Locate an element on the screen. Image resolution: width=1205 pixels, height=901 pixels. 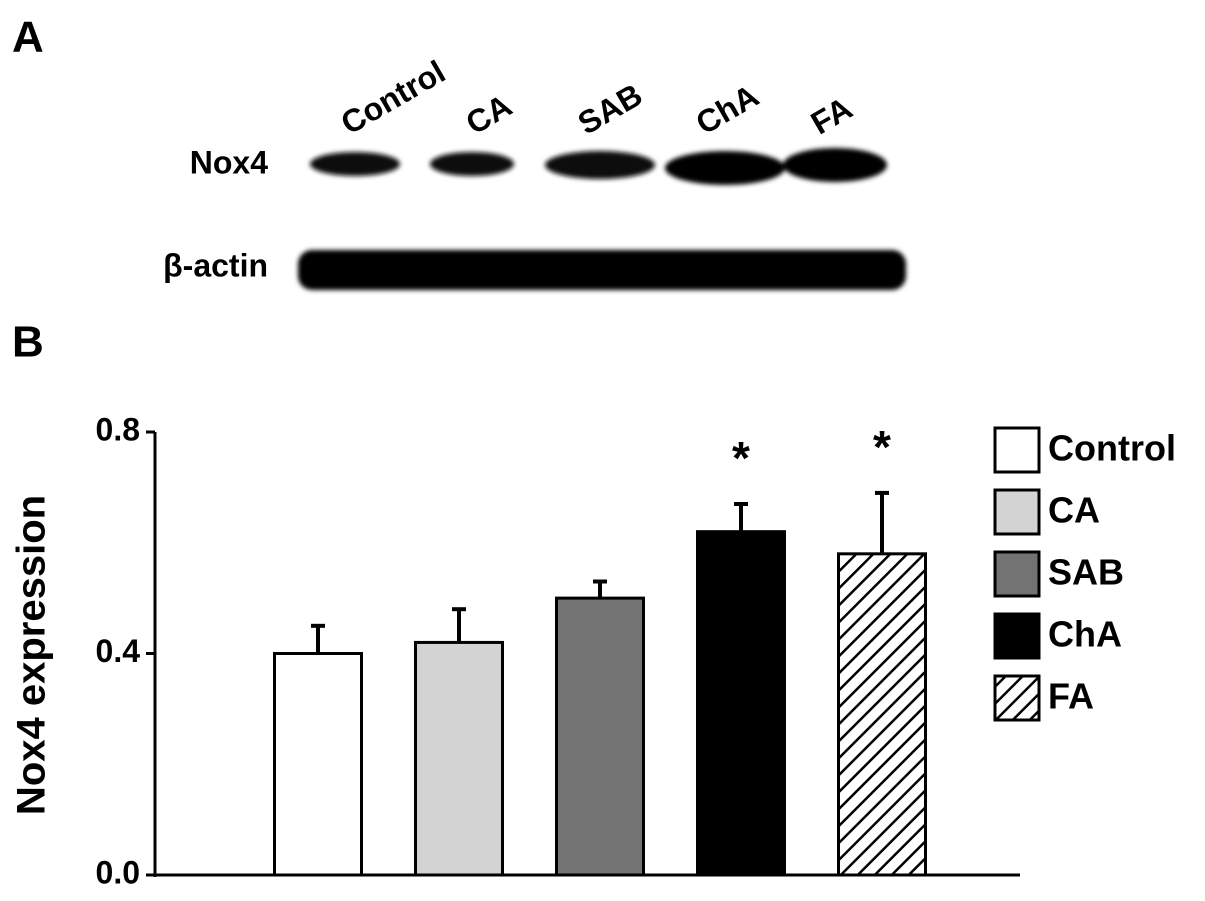
legend-label: FA is located at coordinates (1071, 696).